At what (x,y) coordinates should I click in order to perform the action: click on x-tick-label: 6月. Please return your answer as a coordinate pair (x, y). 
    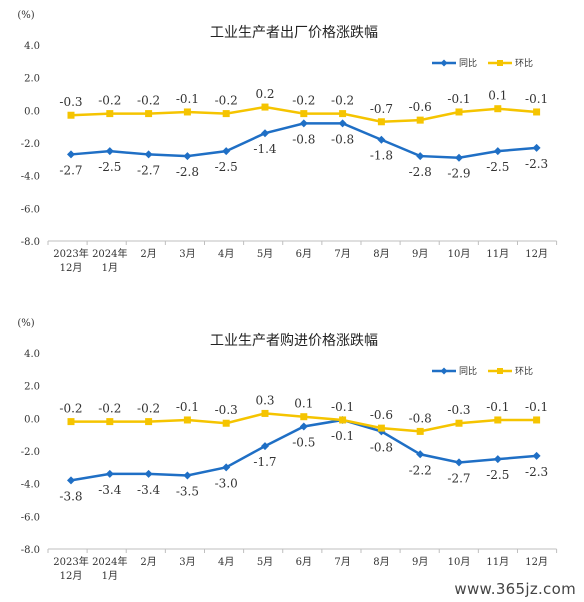
    Looking at the image, I should click on (304, 254).